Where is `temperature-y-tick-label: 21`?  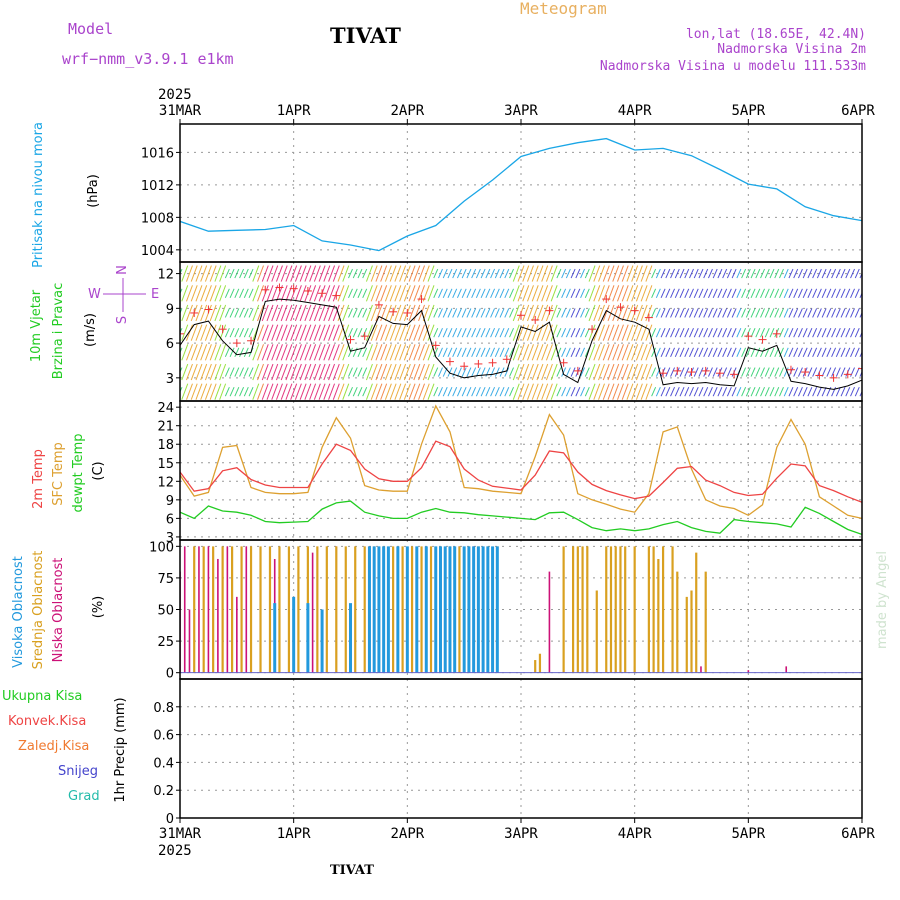 temperature-y-tick-label: 21 is located at coordinates (165, 427).